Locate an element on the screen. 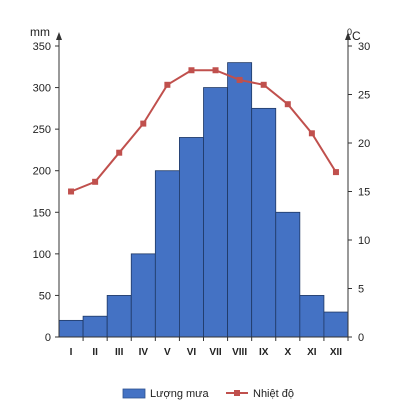 This screenshot has height=410, width=415. temperature-point-VII is located at coordinates (215, 70).